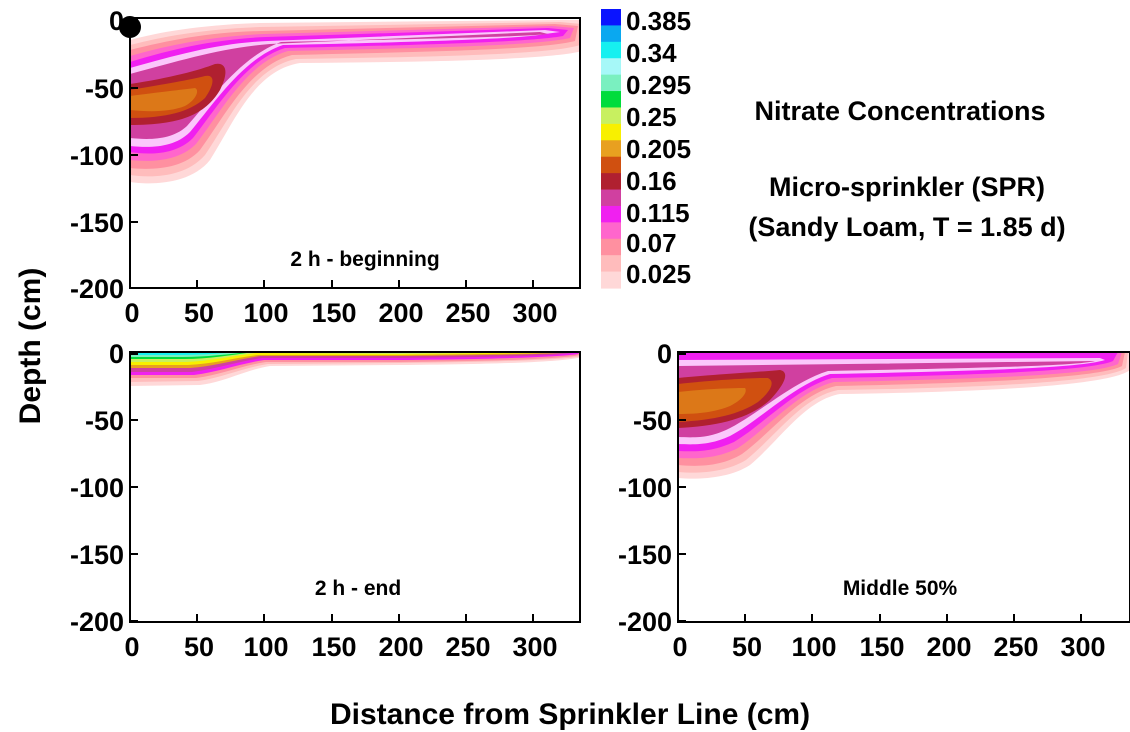  I want to click on plot-frame, so click(355, 153).